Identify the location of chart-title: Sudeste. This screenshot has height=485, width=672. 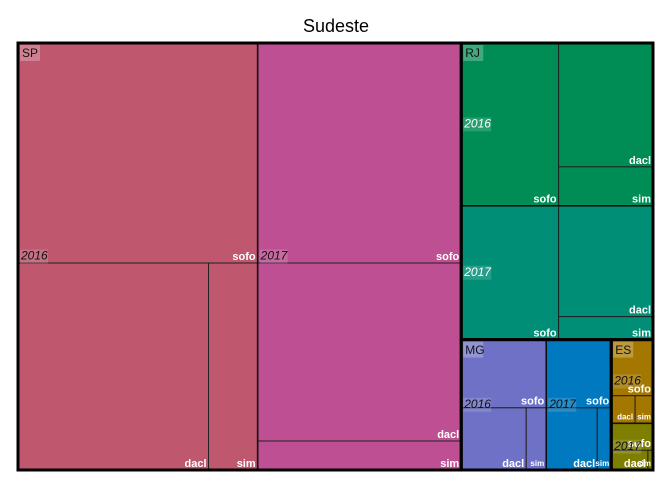
(336, 26).